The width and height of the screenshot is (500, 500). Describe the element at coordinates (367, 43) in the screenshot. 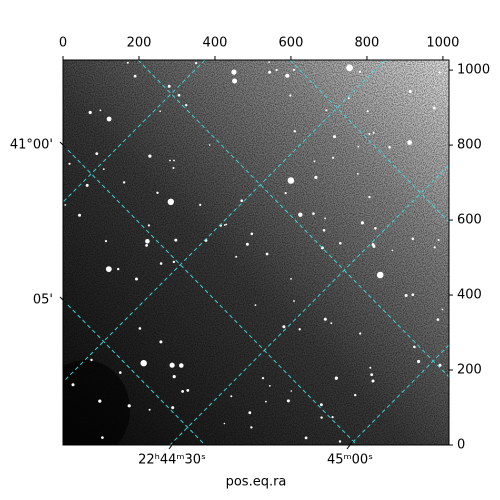

I see `x-tick-label: 800` at that location.